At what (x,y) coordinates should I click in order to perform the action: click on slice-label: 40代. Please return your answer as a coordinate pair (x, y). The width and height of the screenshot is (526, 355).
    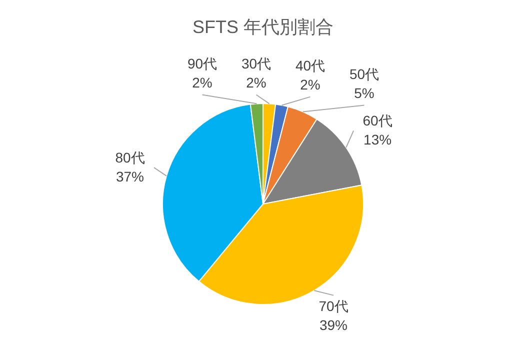
    Looking at the image, I should click on (310, 66).